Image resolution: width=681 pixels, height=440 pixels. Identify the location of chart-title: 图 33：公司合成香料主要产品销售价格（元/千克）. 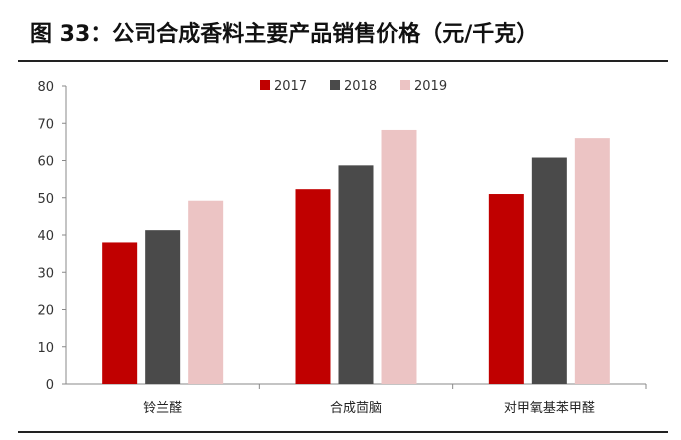
(284, 34).